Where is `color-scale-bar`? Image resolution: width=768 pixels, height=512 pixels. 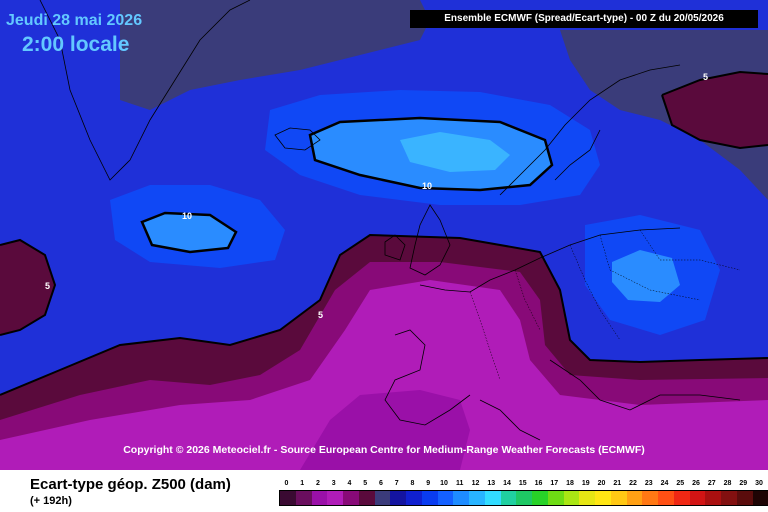
color-scale-bar is located at coordinates (523, 498).